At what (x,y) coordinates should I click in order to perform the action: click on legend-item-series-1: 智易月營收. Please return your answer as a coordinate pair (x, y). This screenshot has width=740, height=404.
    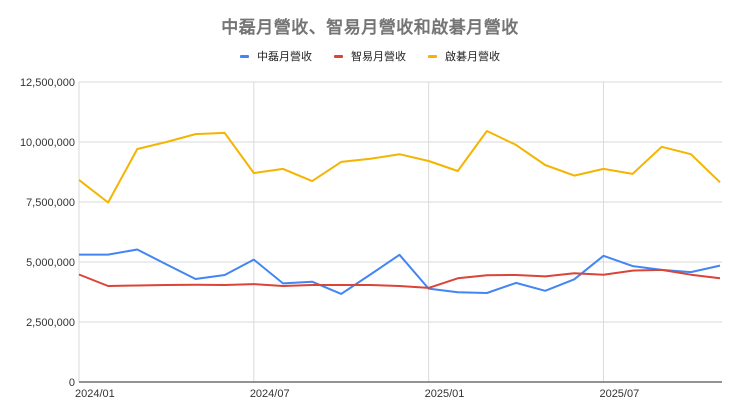
    Looking at the image, I should click on (370, 56).